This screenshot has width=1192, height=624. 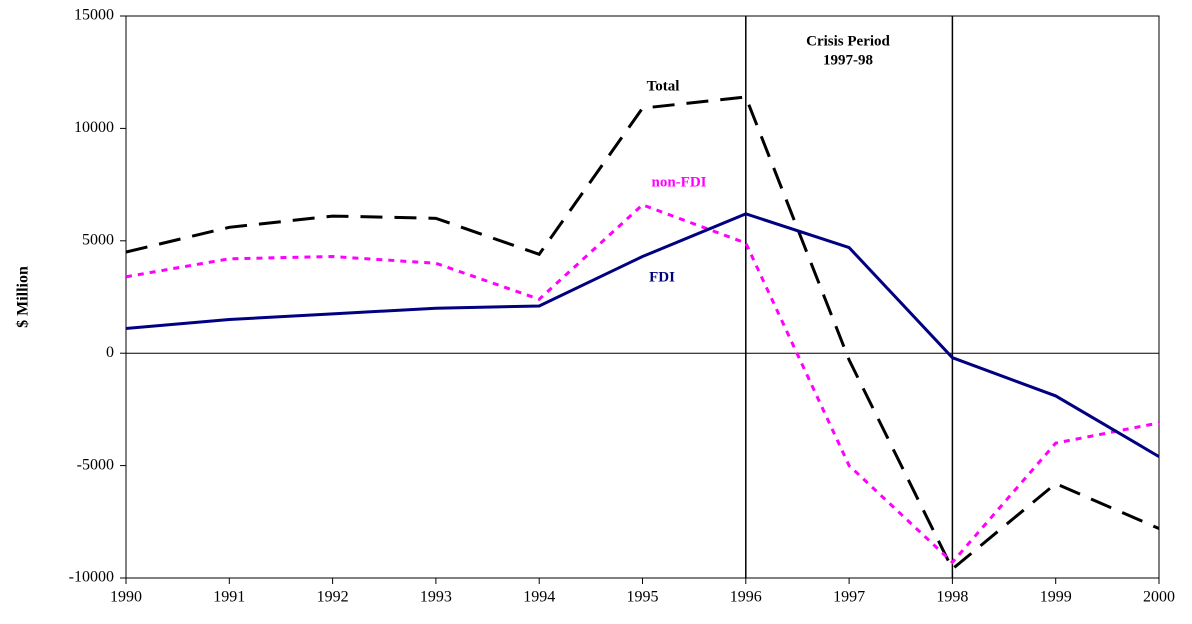 I want to click on series-label: FDI, so click(x=662, y=277).